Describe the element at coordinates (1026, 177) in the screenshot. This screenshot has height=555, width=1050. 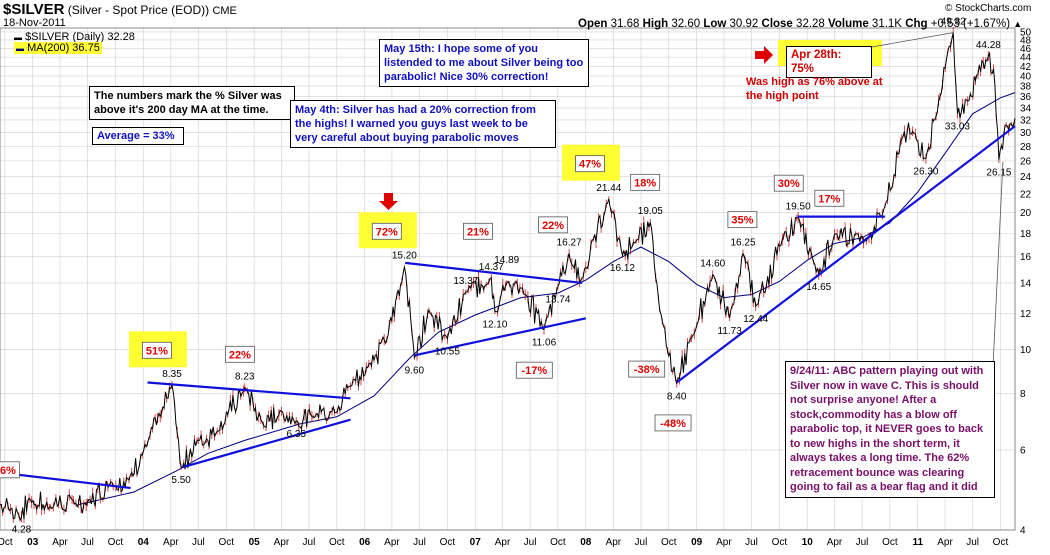
I see `y-tick-label: 24` at that location.